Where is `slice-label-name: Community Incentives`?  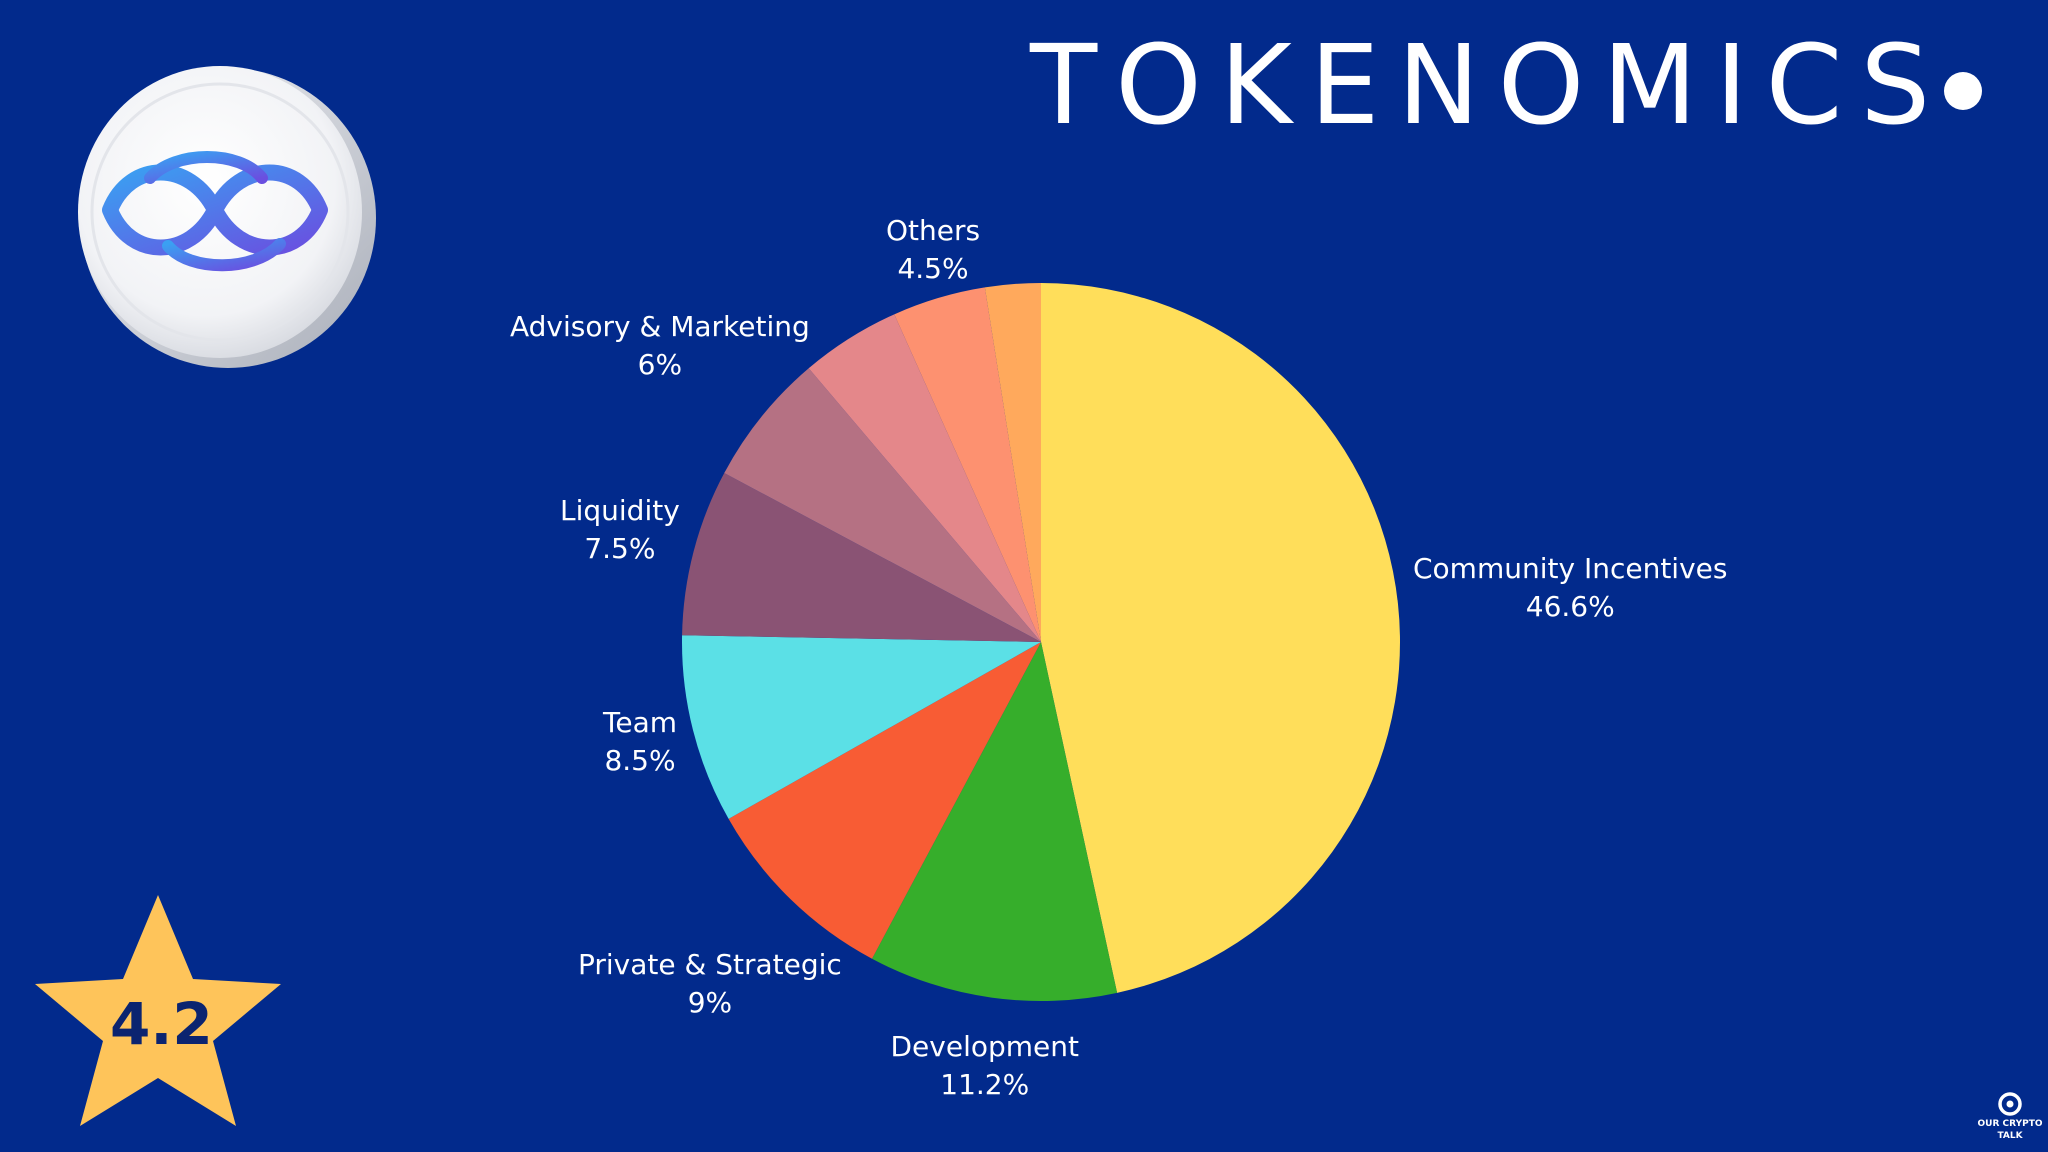 slice-label-name: Community Incentives is located at coordinates (1570, 568).